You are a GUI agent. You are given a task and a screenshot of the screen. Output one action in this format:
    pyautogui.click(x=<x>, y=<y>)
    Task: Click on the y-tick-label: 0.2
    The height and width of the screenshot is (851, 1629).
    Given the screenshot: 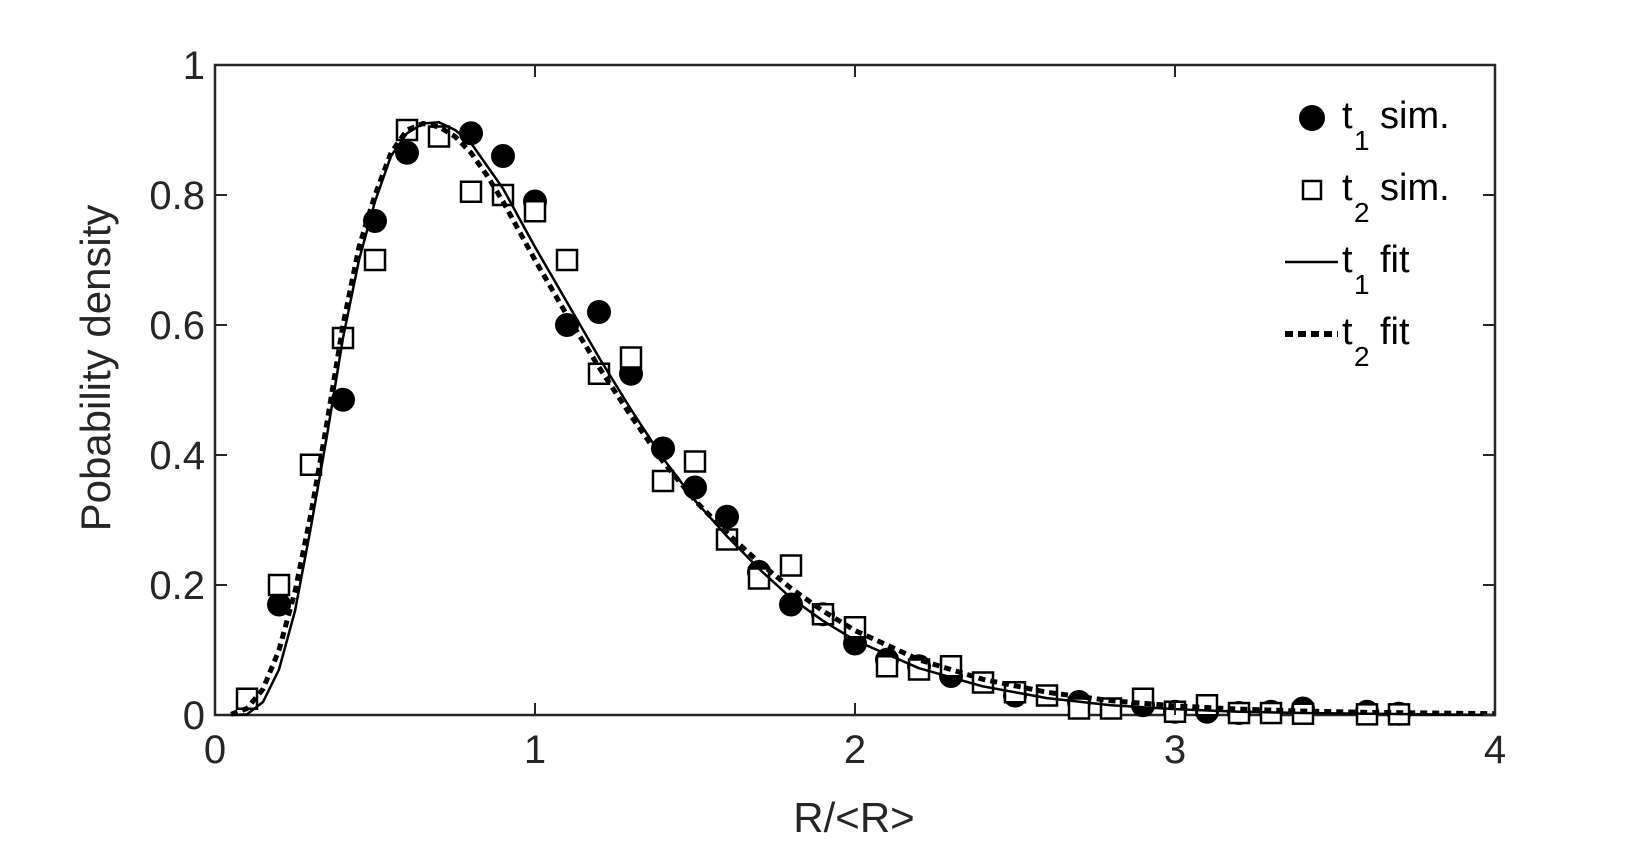 What is the action you would take?
    pyautogui.click(x=177, y=586)
    